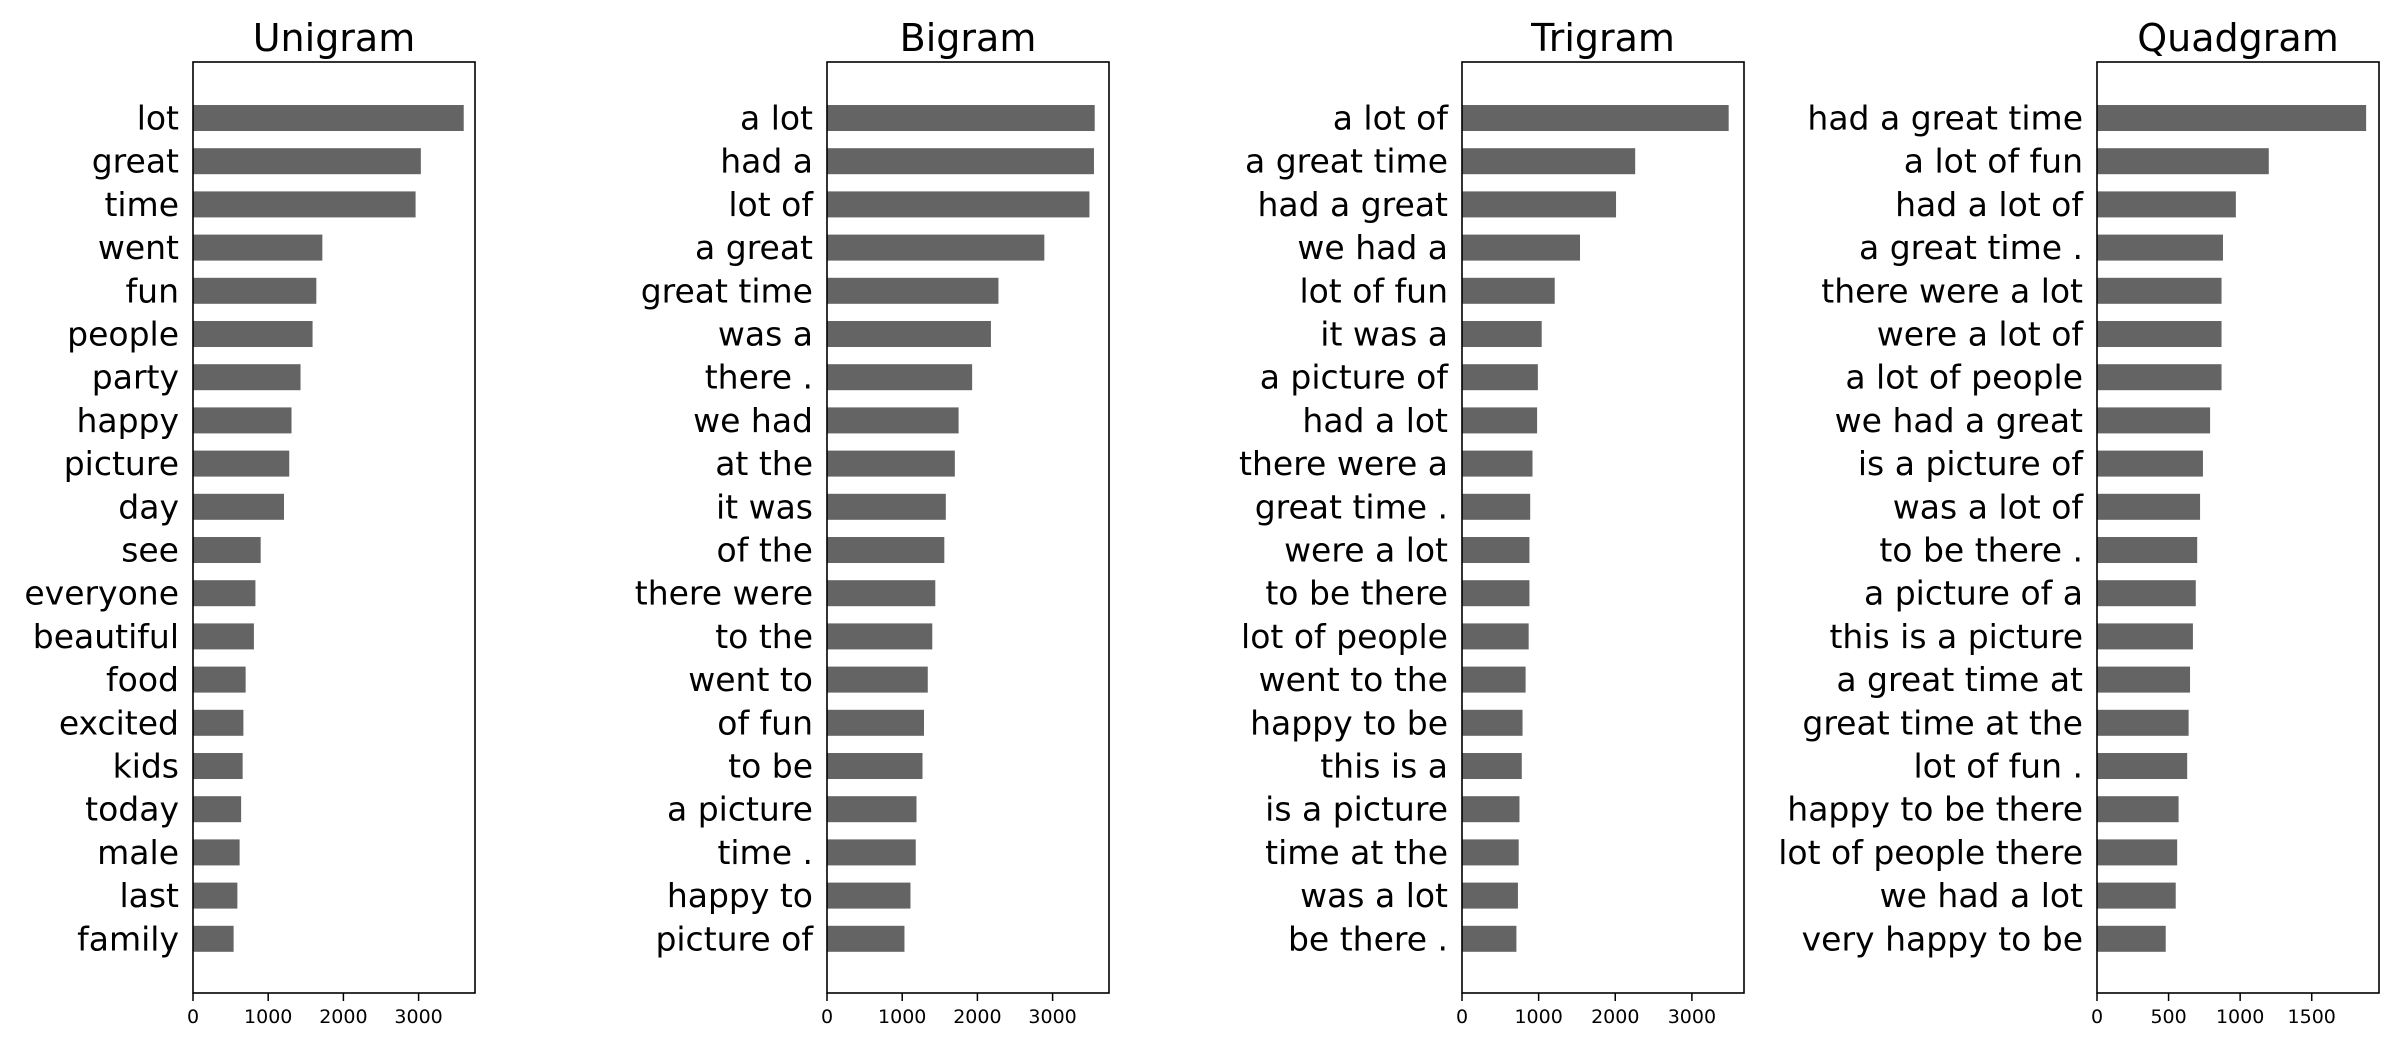 Image resolution: width=2400 pixels, height=1050 pixels. What do you see at coordinates (1989, 204) in the screenshot?
I see `category-label: had a lot of` at bounding box center [1989, 204].